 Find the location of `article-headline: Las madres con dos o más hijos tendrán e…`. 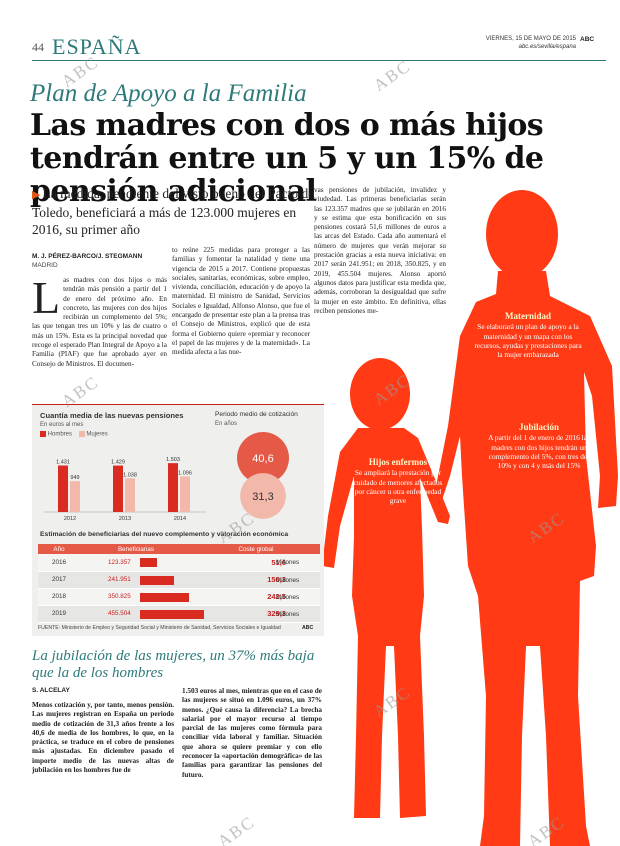

article-headline: Las madres con dos o más hijos tendrán e… is located at coordinates (287, 158).